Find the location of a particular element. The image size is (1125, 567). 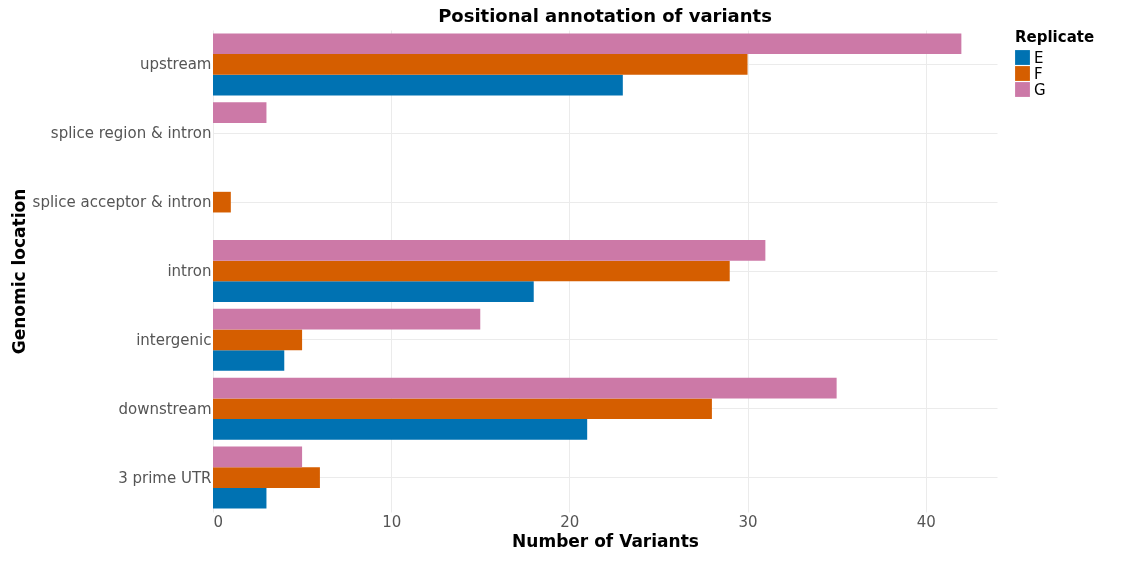

chart-title: Positional annotation of variants is located at coordinates (605, 15).